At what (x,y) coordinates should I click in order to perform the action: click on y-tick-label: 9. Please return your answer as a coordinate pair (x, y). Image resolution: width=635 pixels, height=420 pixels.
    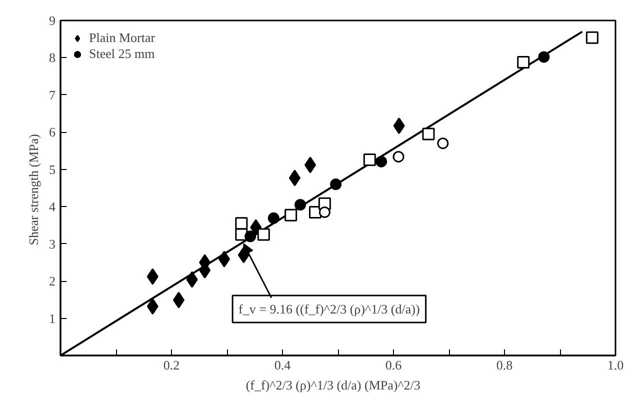
    Looking at the image, I should click on (52, 20).